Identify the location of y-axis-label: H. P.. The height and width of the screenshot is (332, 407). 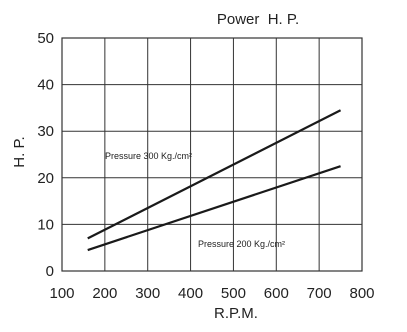
(19, 151).